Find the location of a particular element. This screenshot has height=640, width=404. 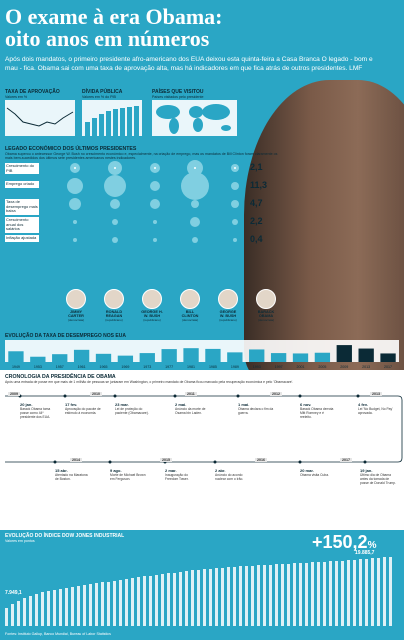

unemployment-tick-label: 1965 is located at coordinates (104, 367).